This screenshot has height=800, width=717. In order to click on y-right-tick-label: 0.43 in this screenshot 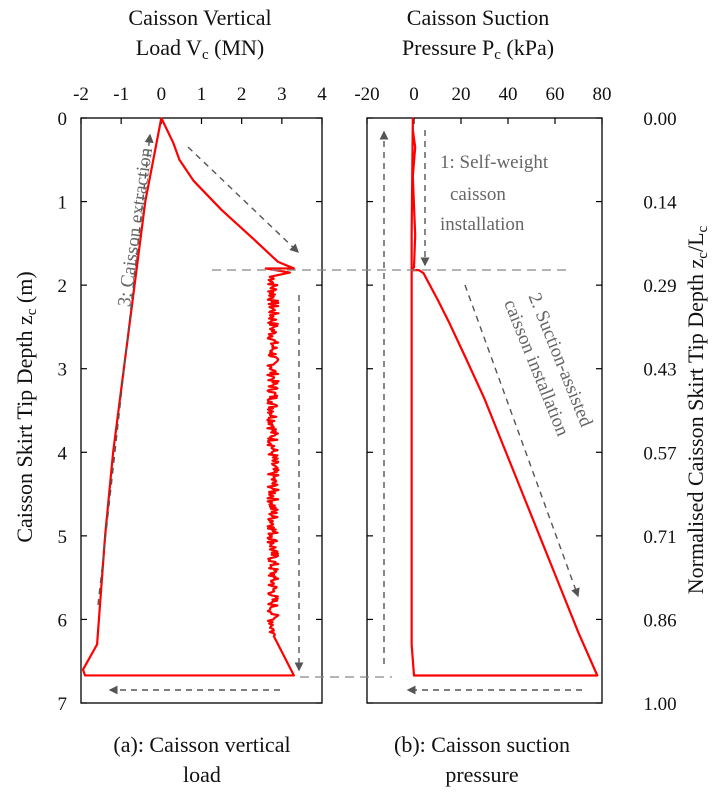, I will do `click(659, 370)`.